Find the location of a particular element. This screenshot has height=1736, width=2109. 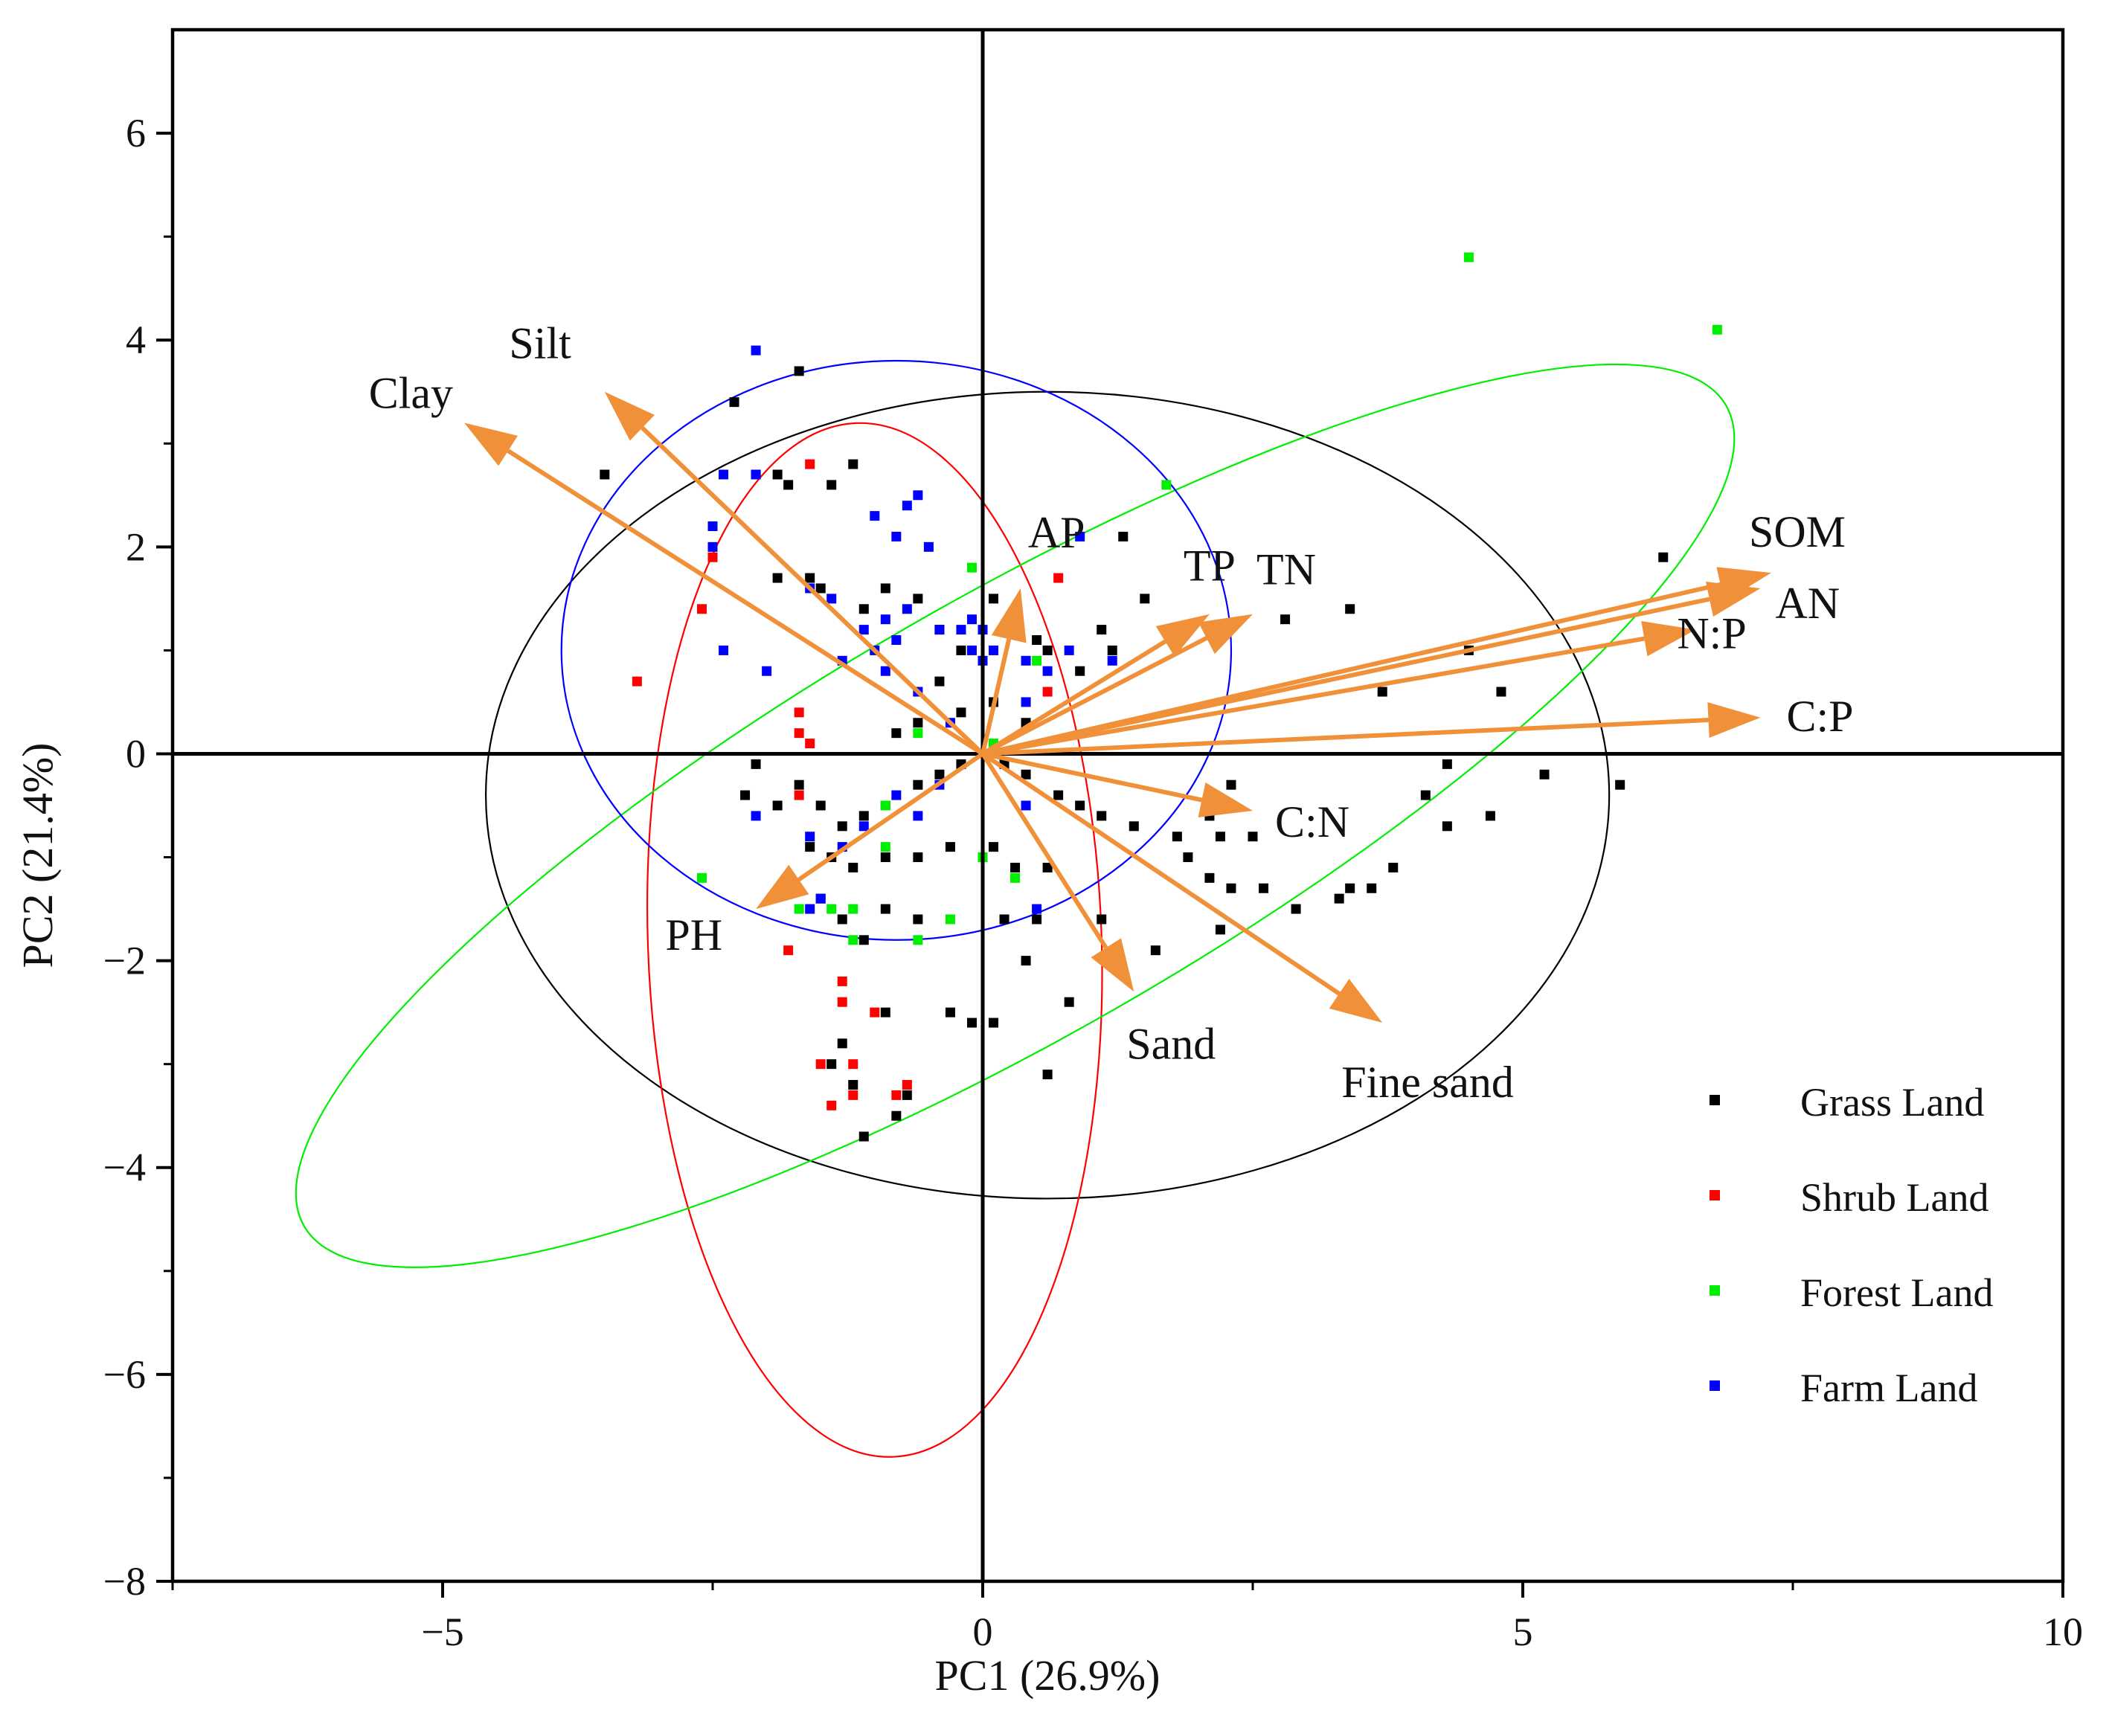

arrow-line-sand is located at coordinates (1044, 850).